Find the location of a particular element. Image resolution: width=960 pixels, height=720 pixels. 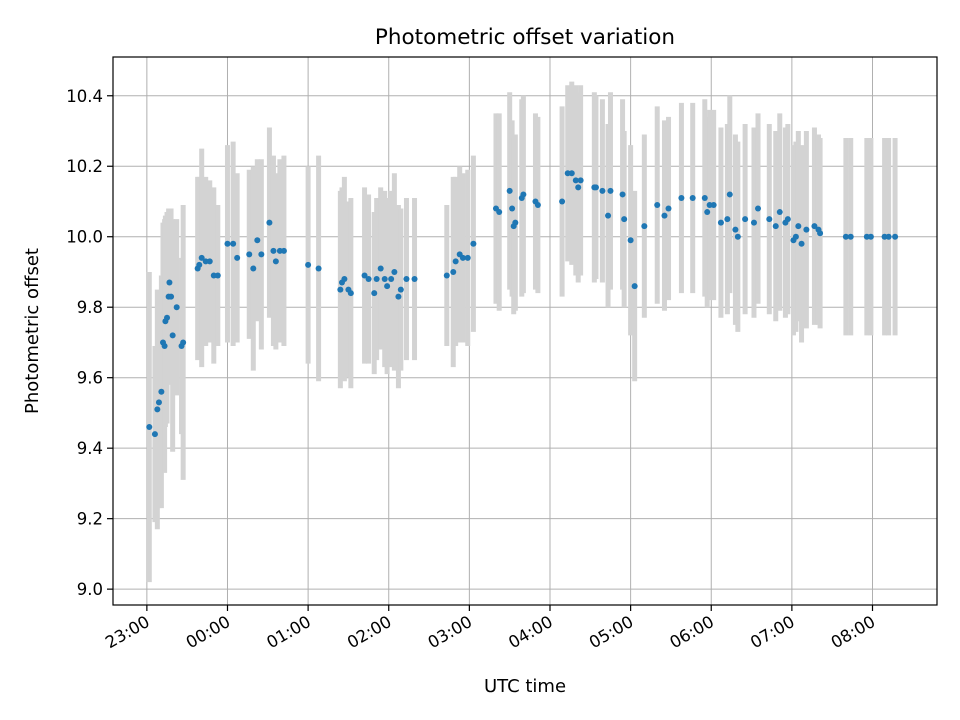

y-tick-label: 10.2 is located at coordinates (84, 166).